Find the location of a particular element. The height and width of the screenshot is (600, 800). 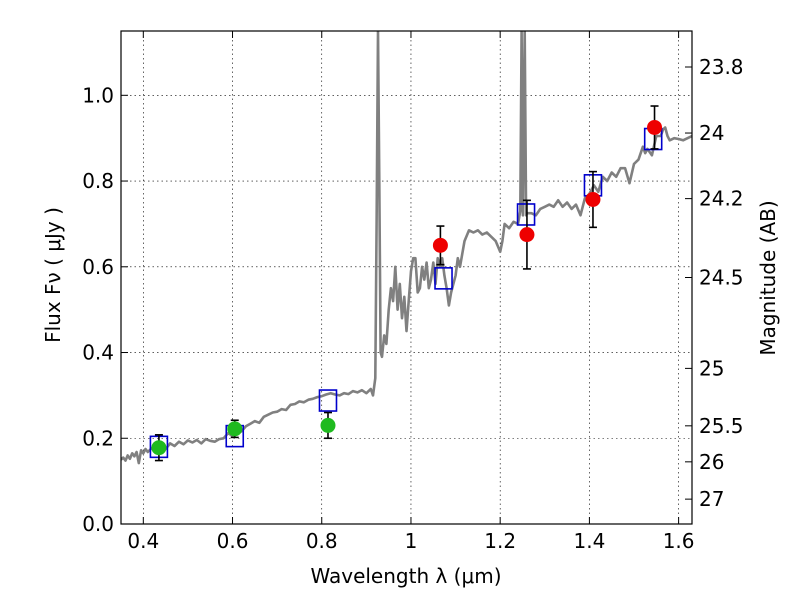

y-tick-label: 0.2 is located at coordinates (98, 438).